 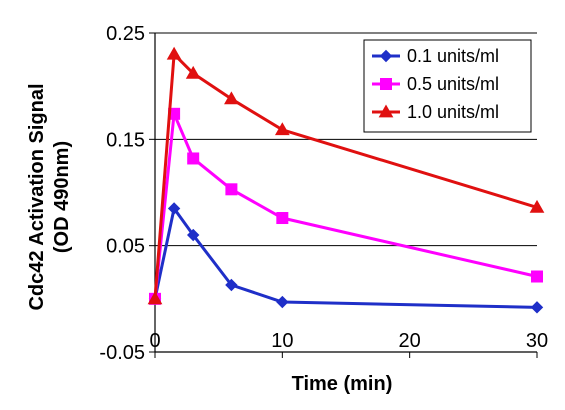 I want to click on x-tick-label: 30, so click(x=537, y=341).